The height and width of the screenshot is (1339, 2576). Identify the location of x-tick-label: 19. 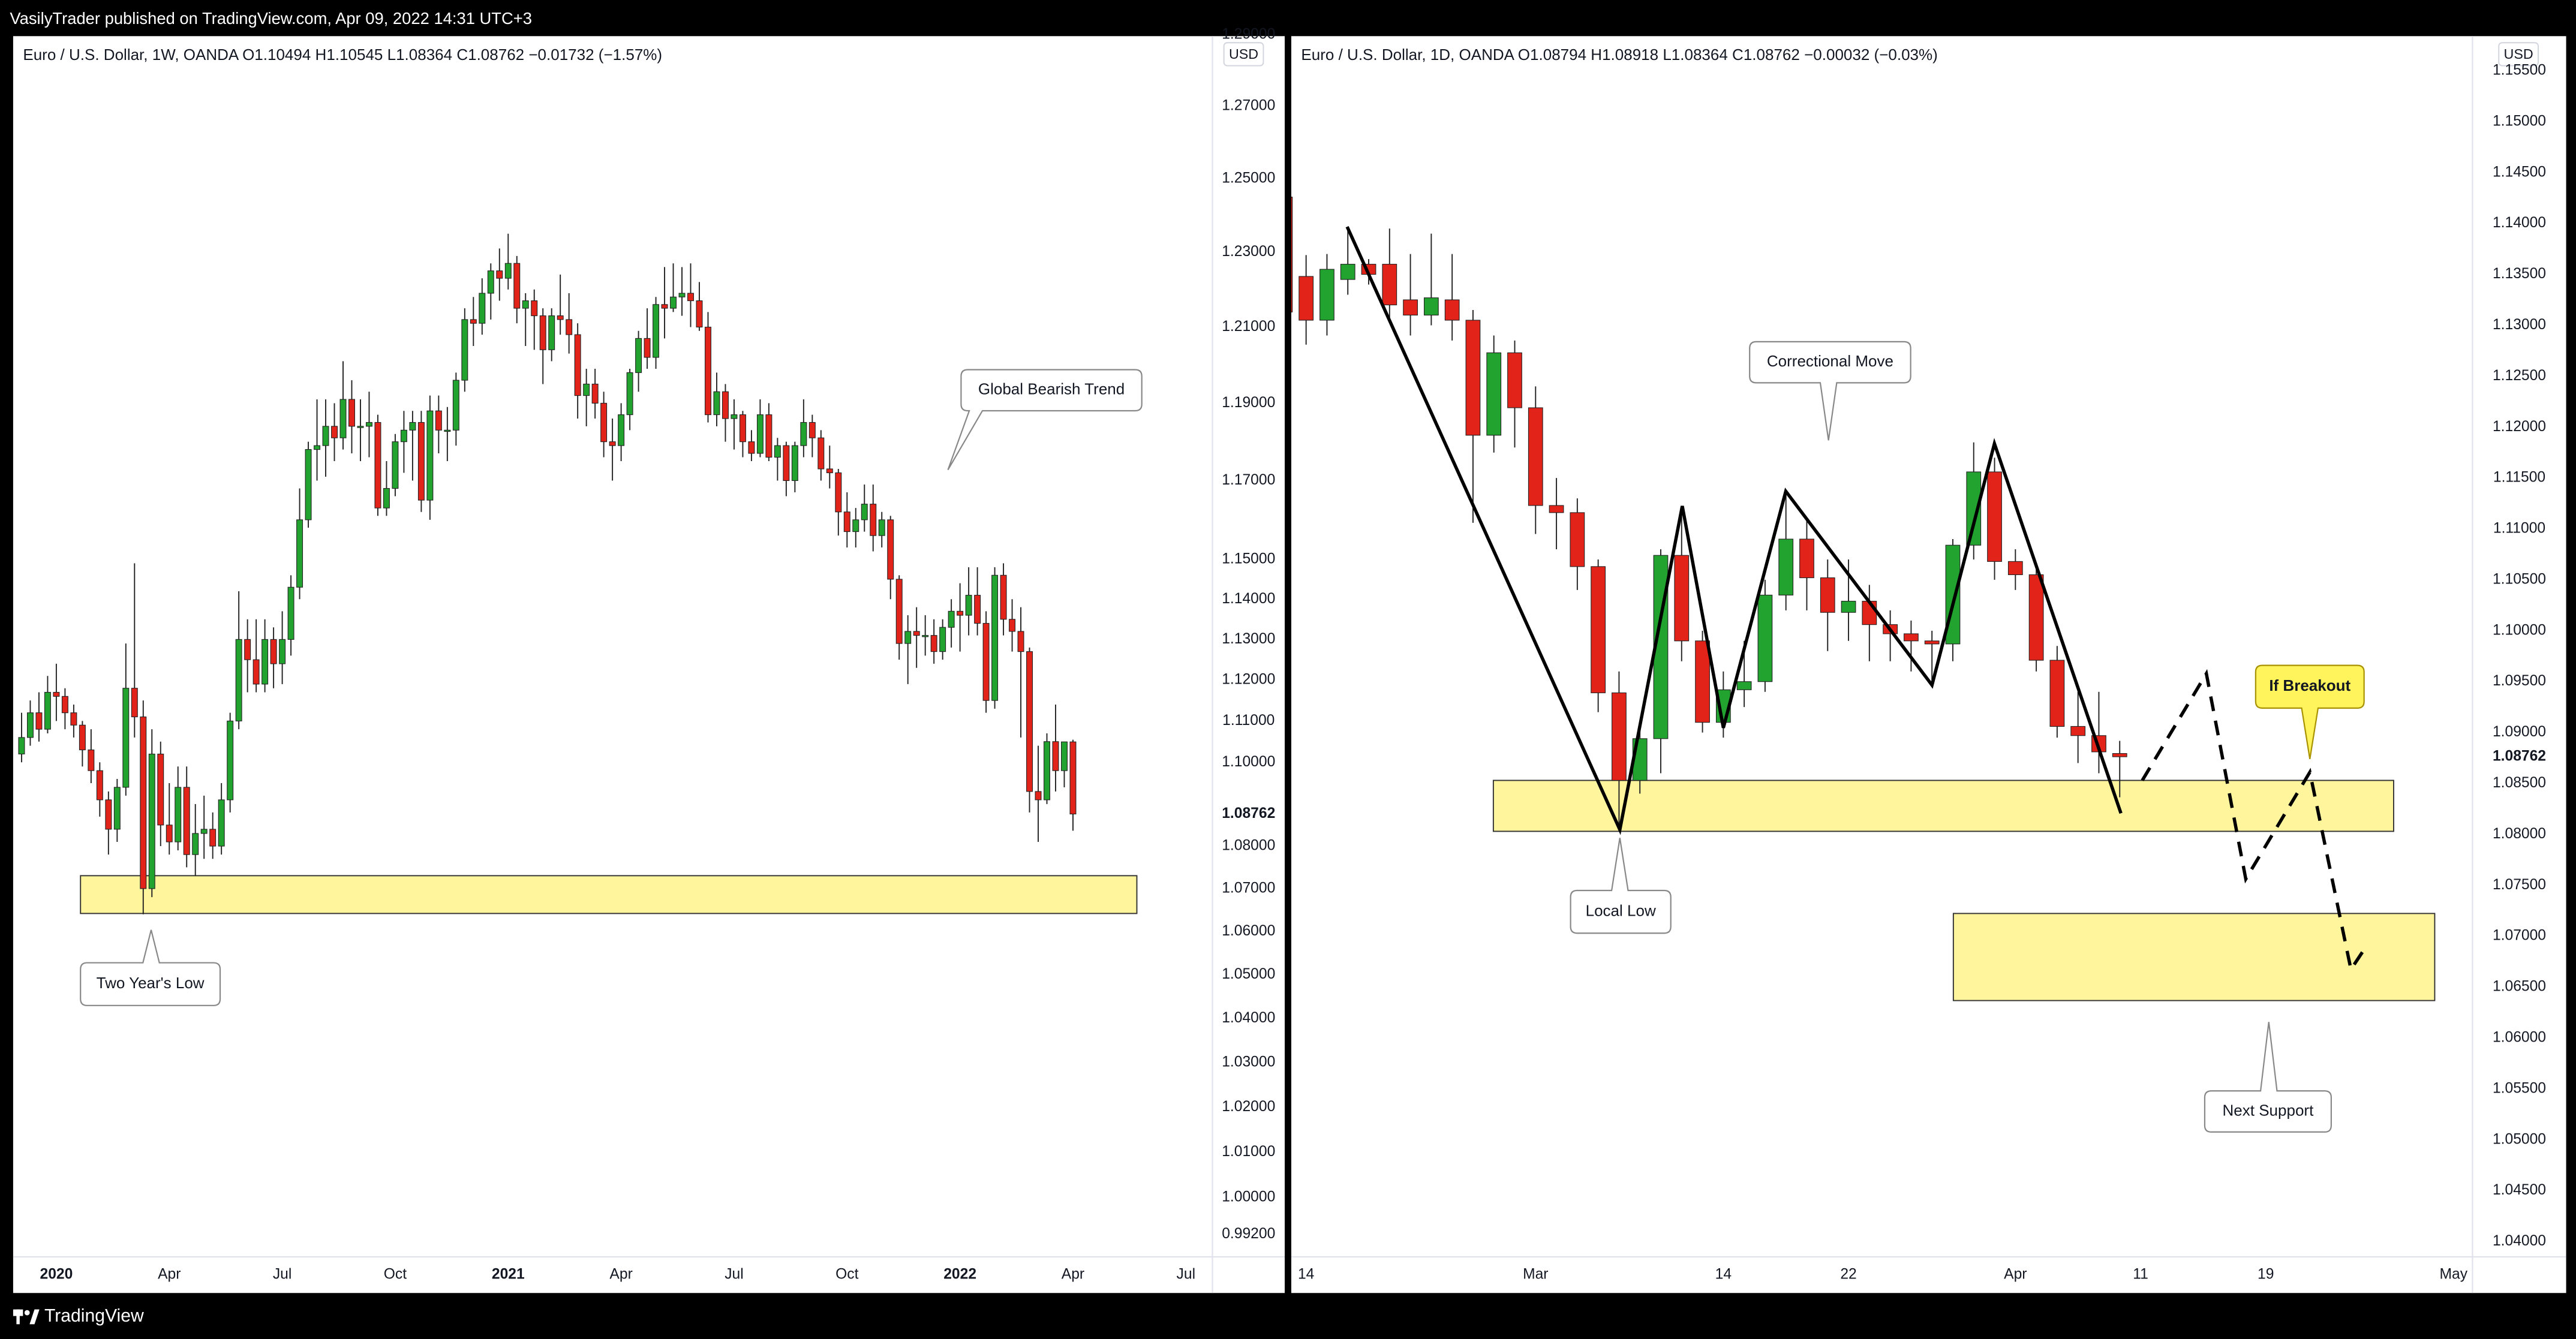
(2266, 1274).